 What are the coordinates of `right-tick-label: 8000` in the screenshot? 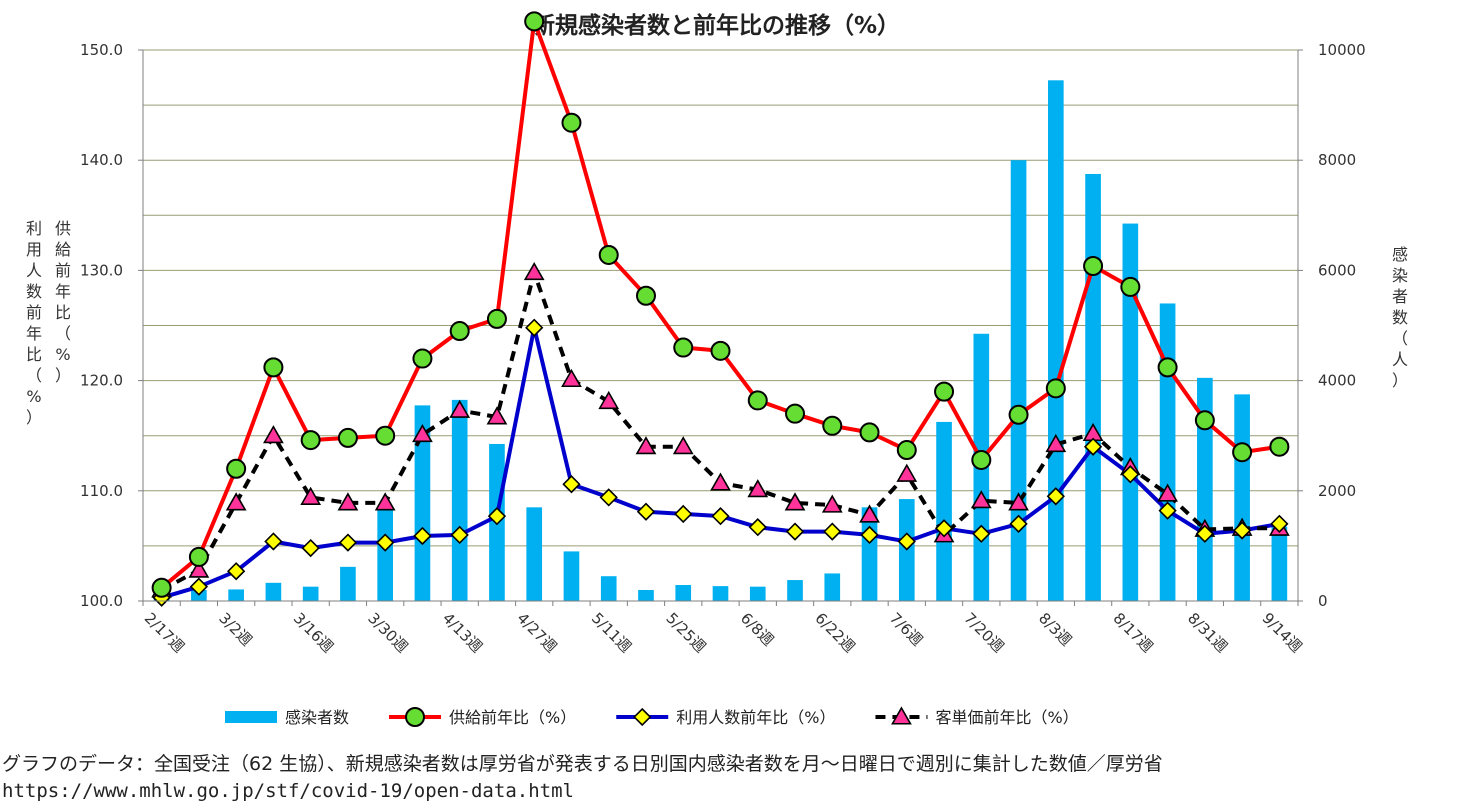 It's located at (1337, 160).